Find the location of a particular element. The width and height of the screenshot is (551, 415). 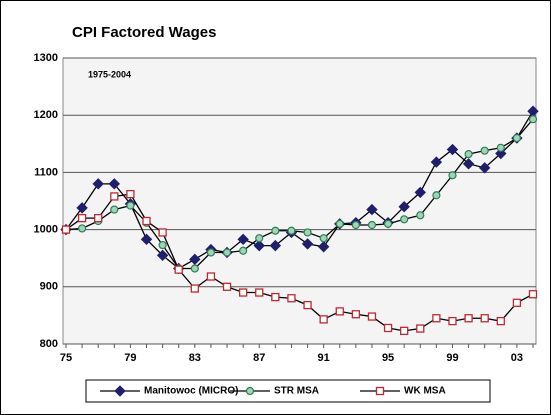

y-tick-label: 900 is located at coordinates (49, 287).